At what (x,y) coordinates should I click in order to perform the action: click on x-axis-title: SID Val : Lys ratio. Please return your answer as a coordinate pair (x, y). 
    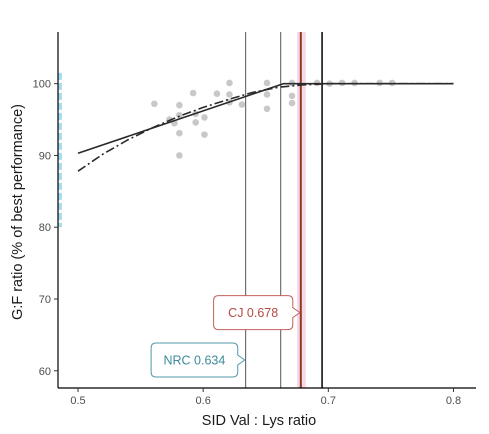
    Looking at the image, I should click on (259, 421).